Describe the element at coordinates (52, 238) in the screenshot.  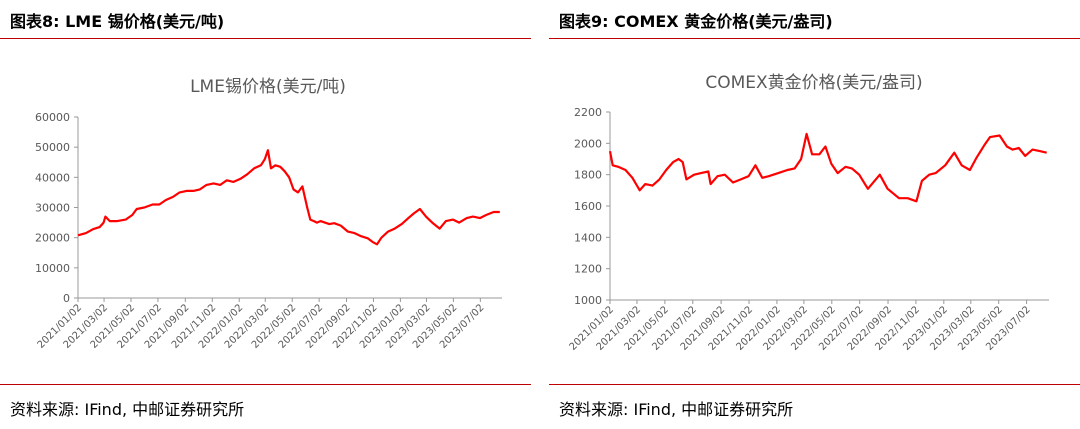
I see `y-tick-label: 20000` at that location.